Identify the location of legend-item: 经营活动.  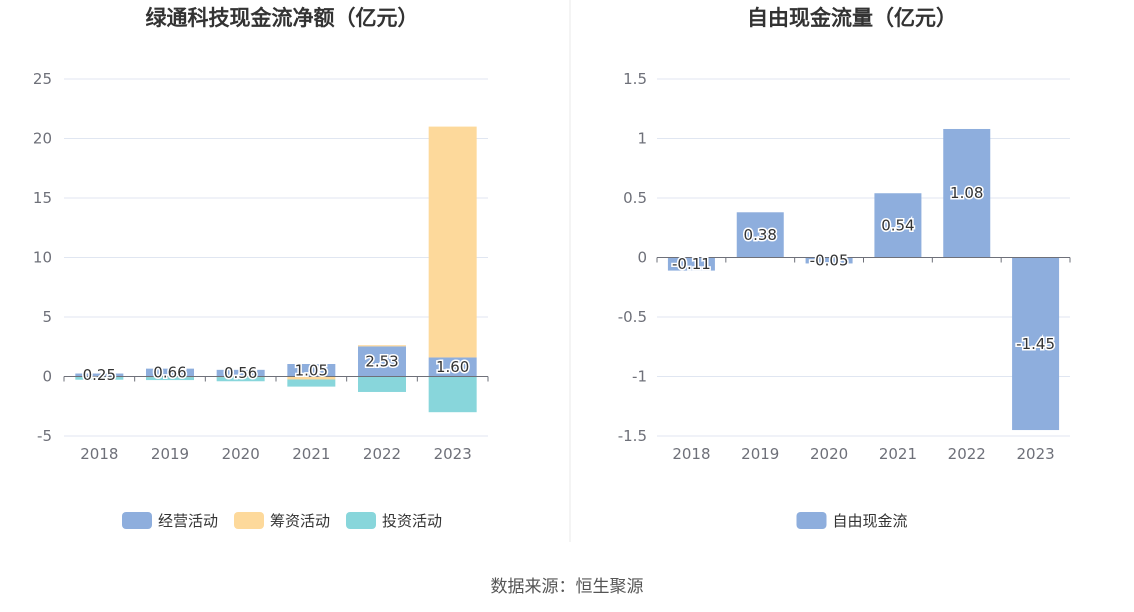
(170, 521).